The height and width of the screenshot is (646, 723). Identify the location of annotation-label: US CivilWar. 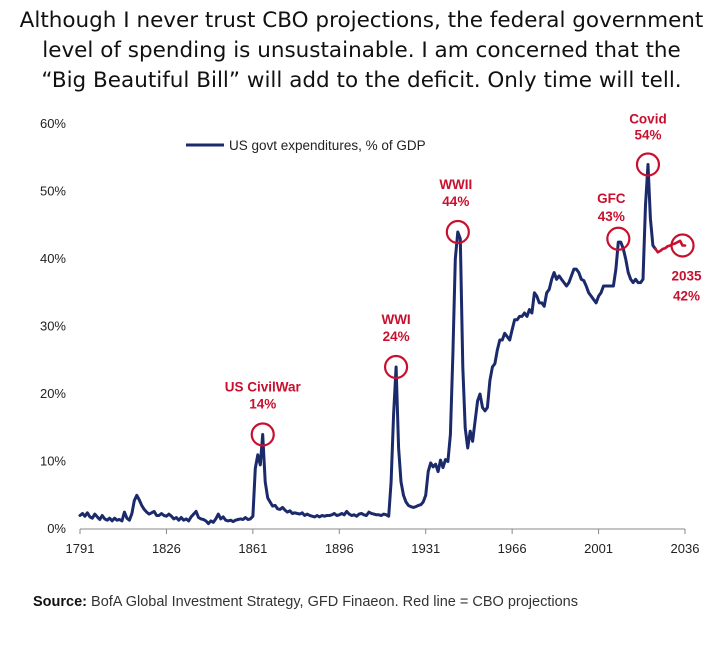
(263, 387).